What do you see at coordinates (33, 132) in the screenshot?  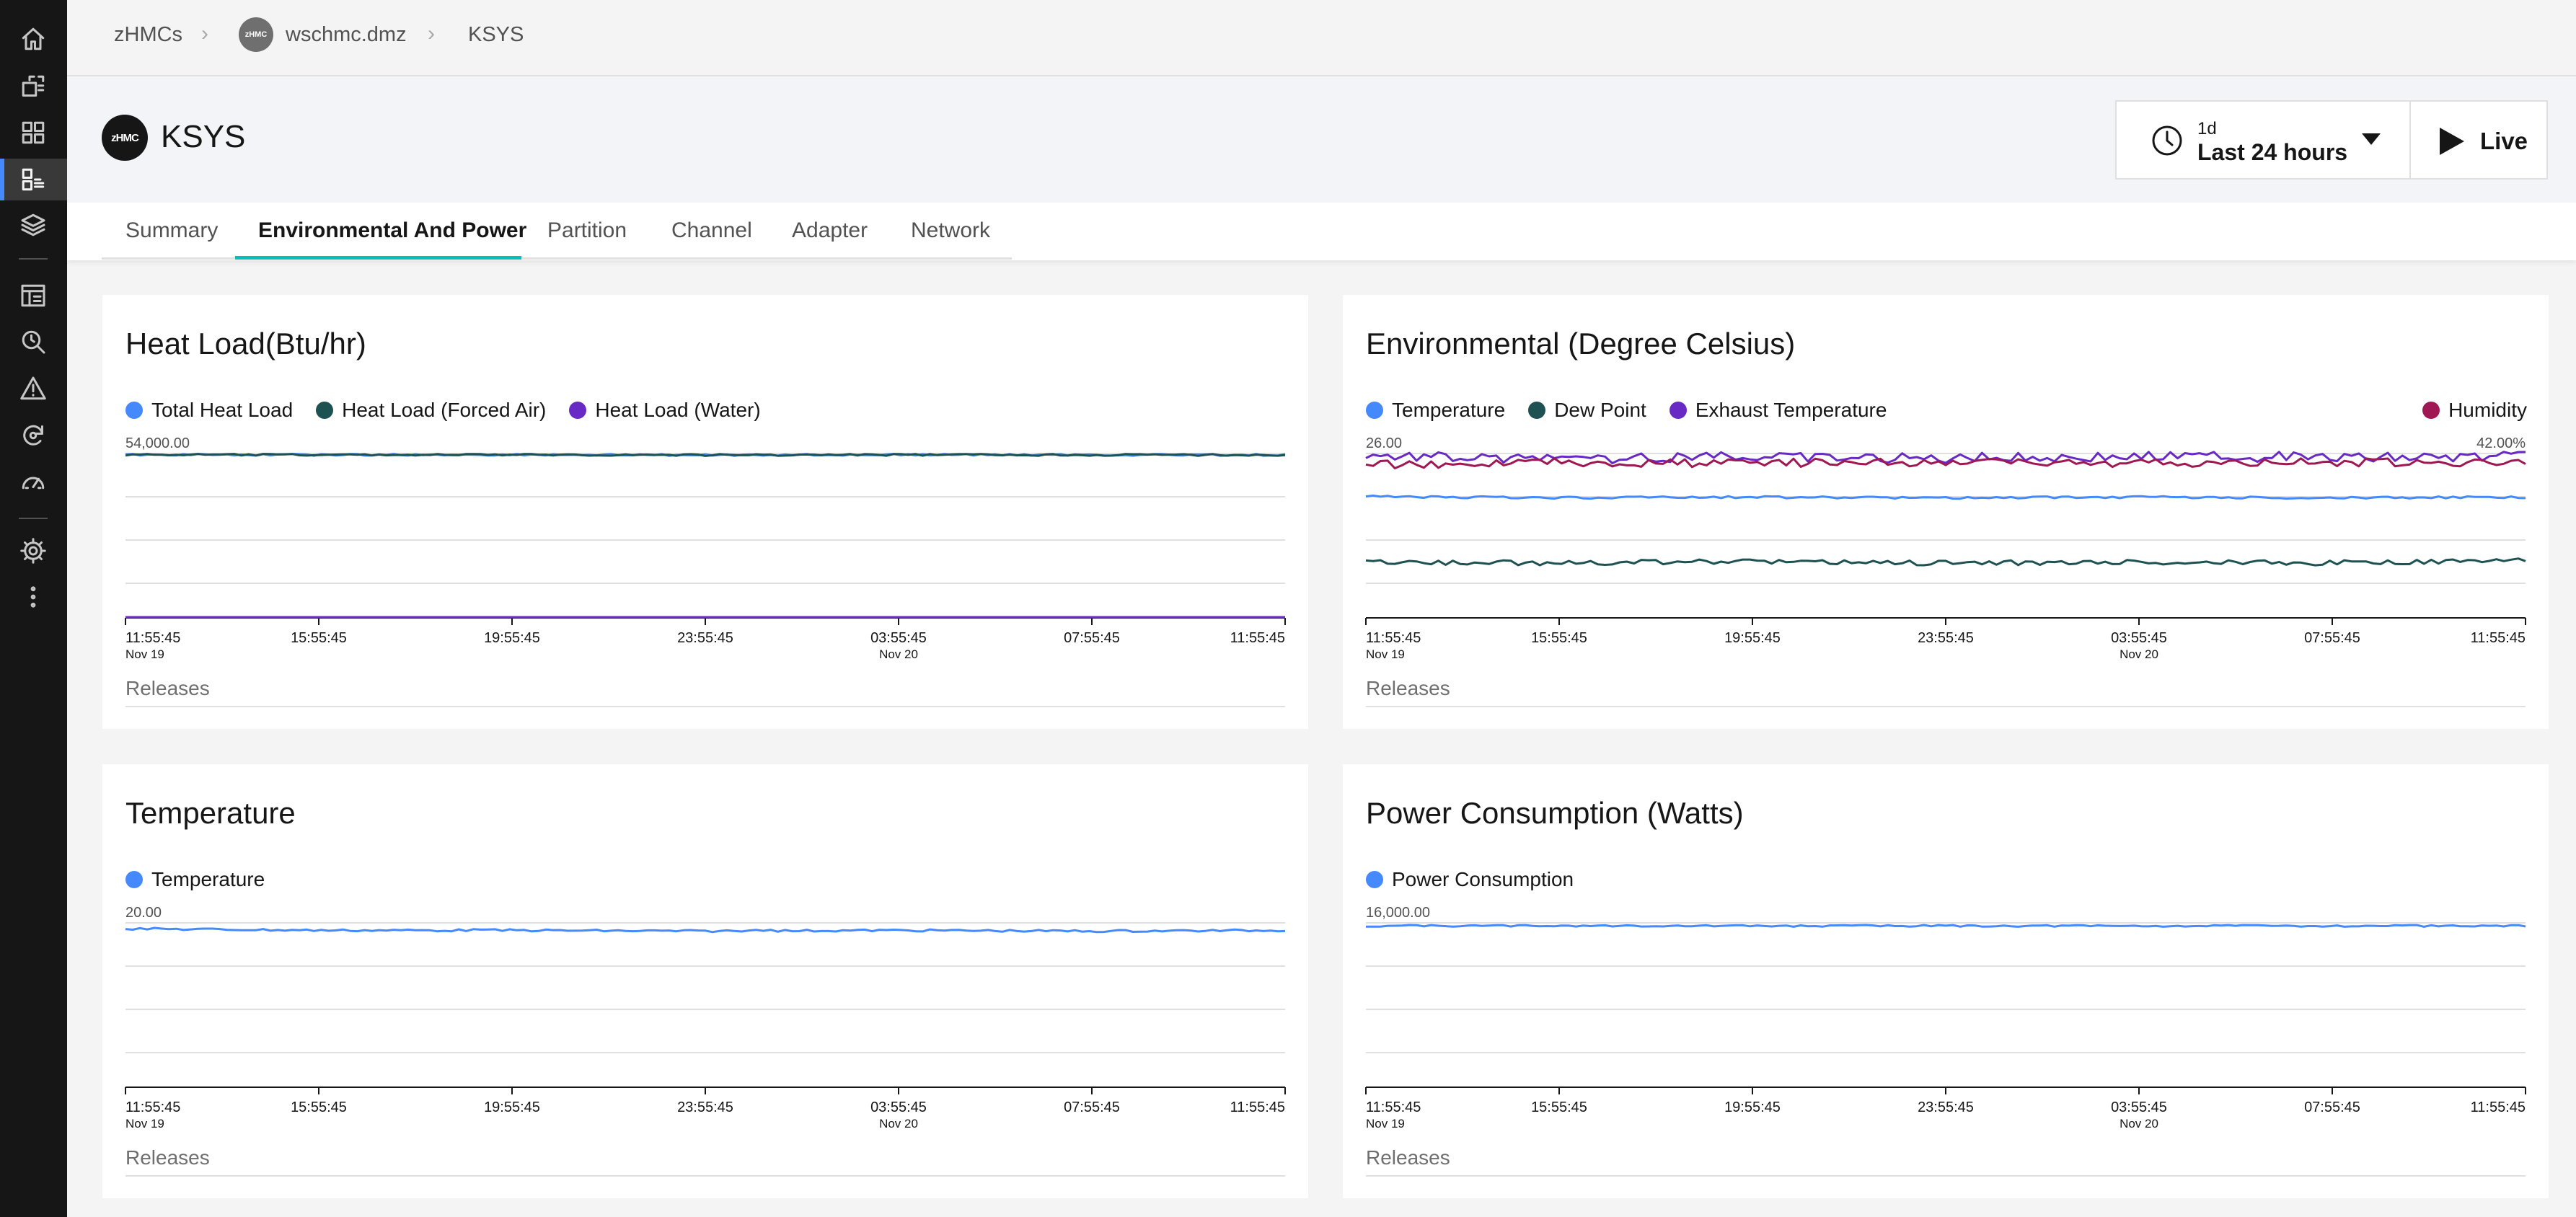 I see `topology-icon` at bounding box center [33, 132].